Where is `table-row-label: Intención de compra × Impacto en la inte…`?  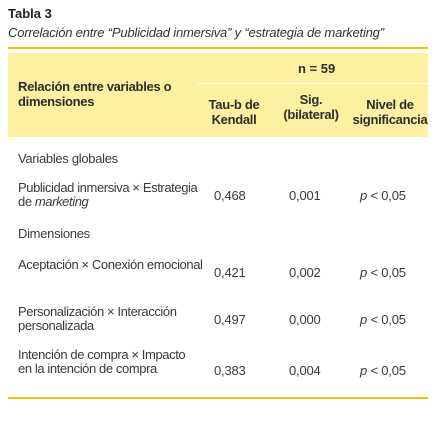 table-row-label: Intención de compra × Impacto en la inte… is located at coordinates (102, 361).